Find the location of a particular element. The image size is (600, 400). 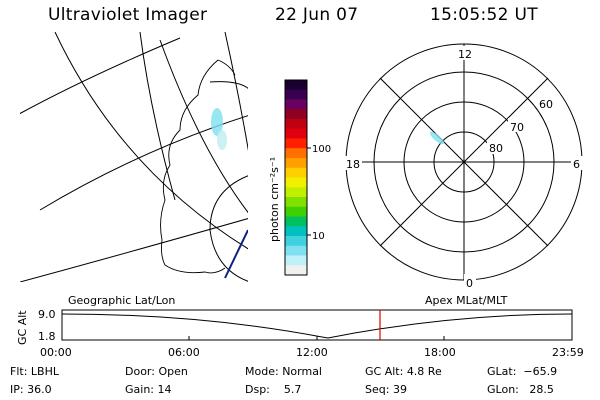

colorbar-unit-label: photon cm⁻²s⁻¹ is located at coordinates (274, 199).